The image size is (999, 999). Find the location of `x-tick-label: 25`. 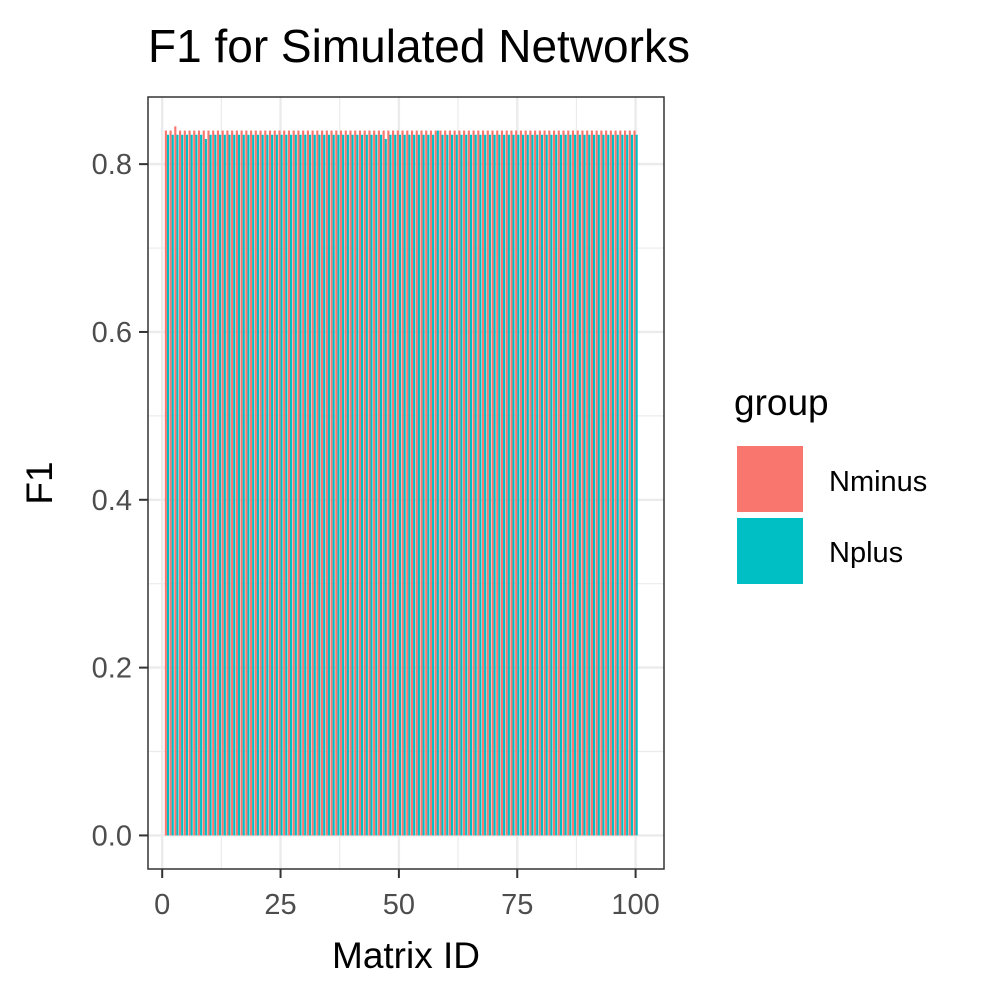

x-tick-label: 25 is located at coordinates (280, 905).